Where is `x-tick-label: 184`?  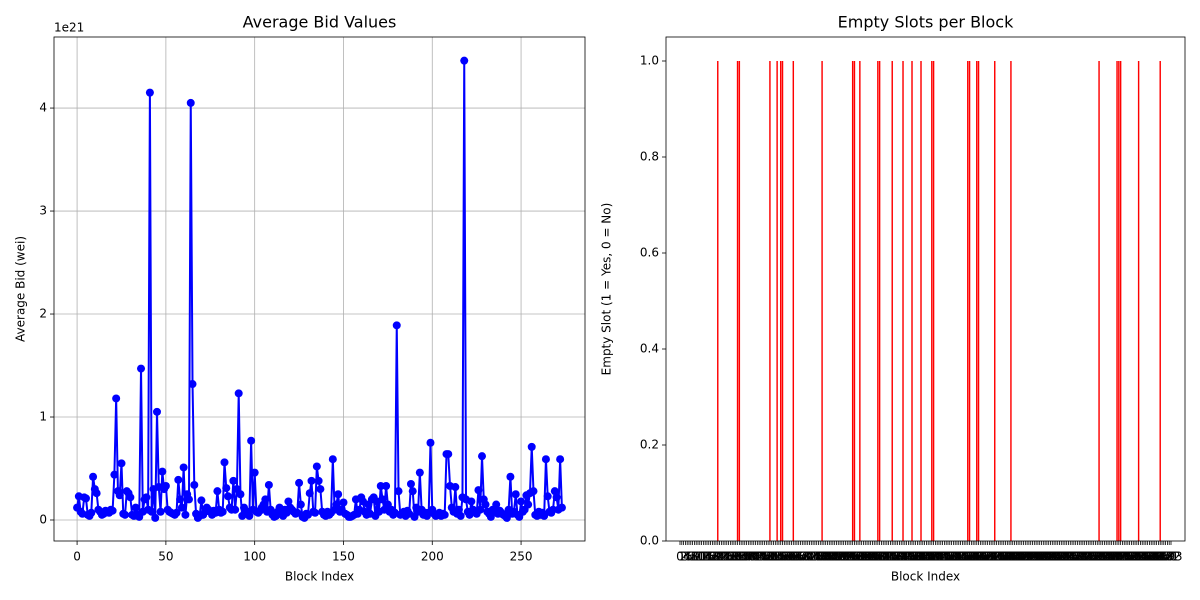
x-tick-label: 184 is located at coordinates (1010, 557).